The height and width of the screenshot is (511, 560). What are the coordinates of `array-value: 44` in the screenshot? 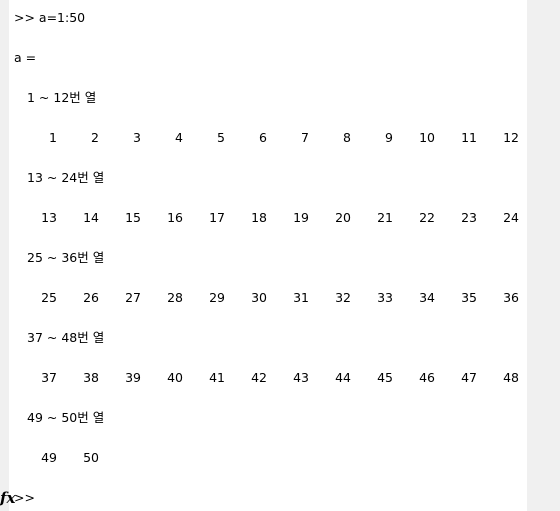 It's located at (343, 377).